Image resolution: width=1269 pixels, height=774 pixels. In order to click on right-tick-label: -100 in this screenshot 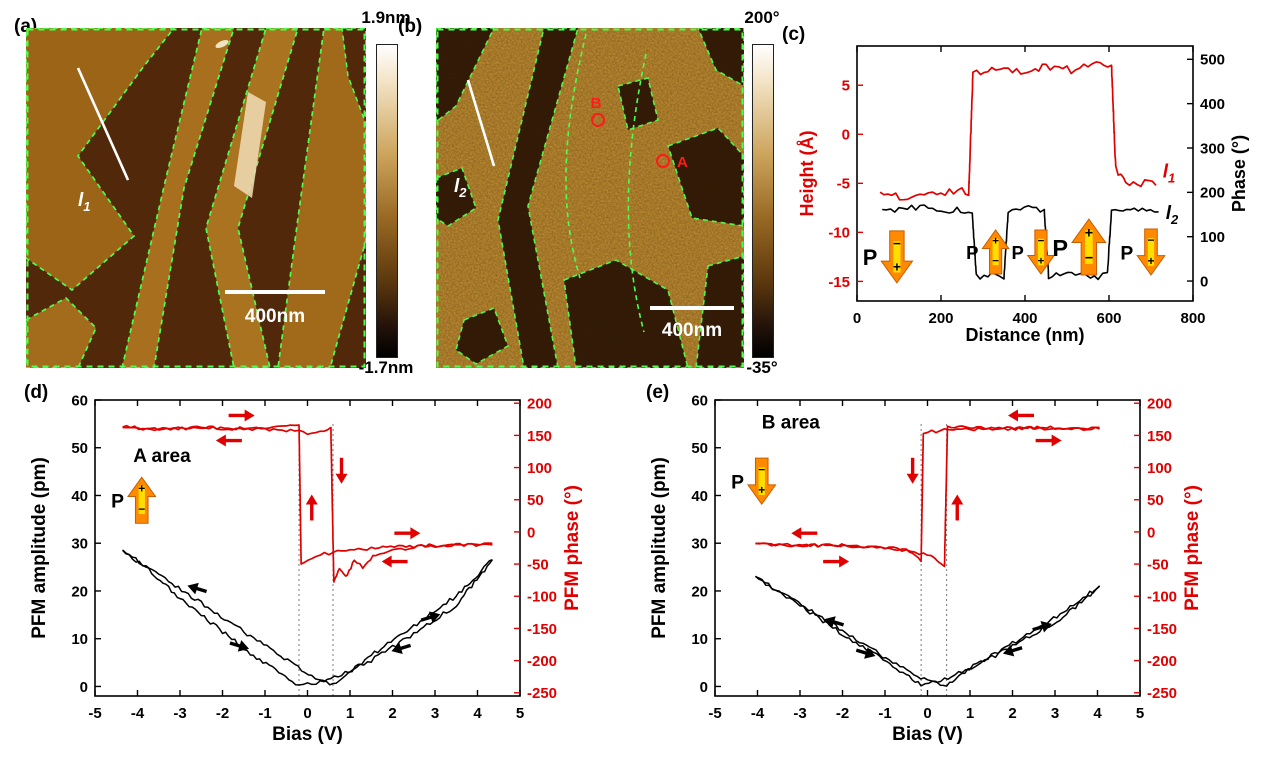, I will do `click(1162, 597)`.